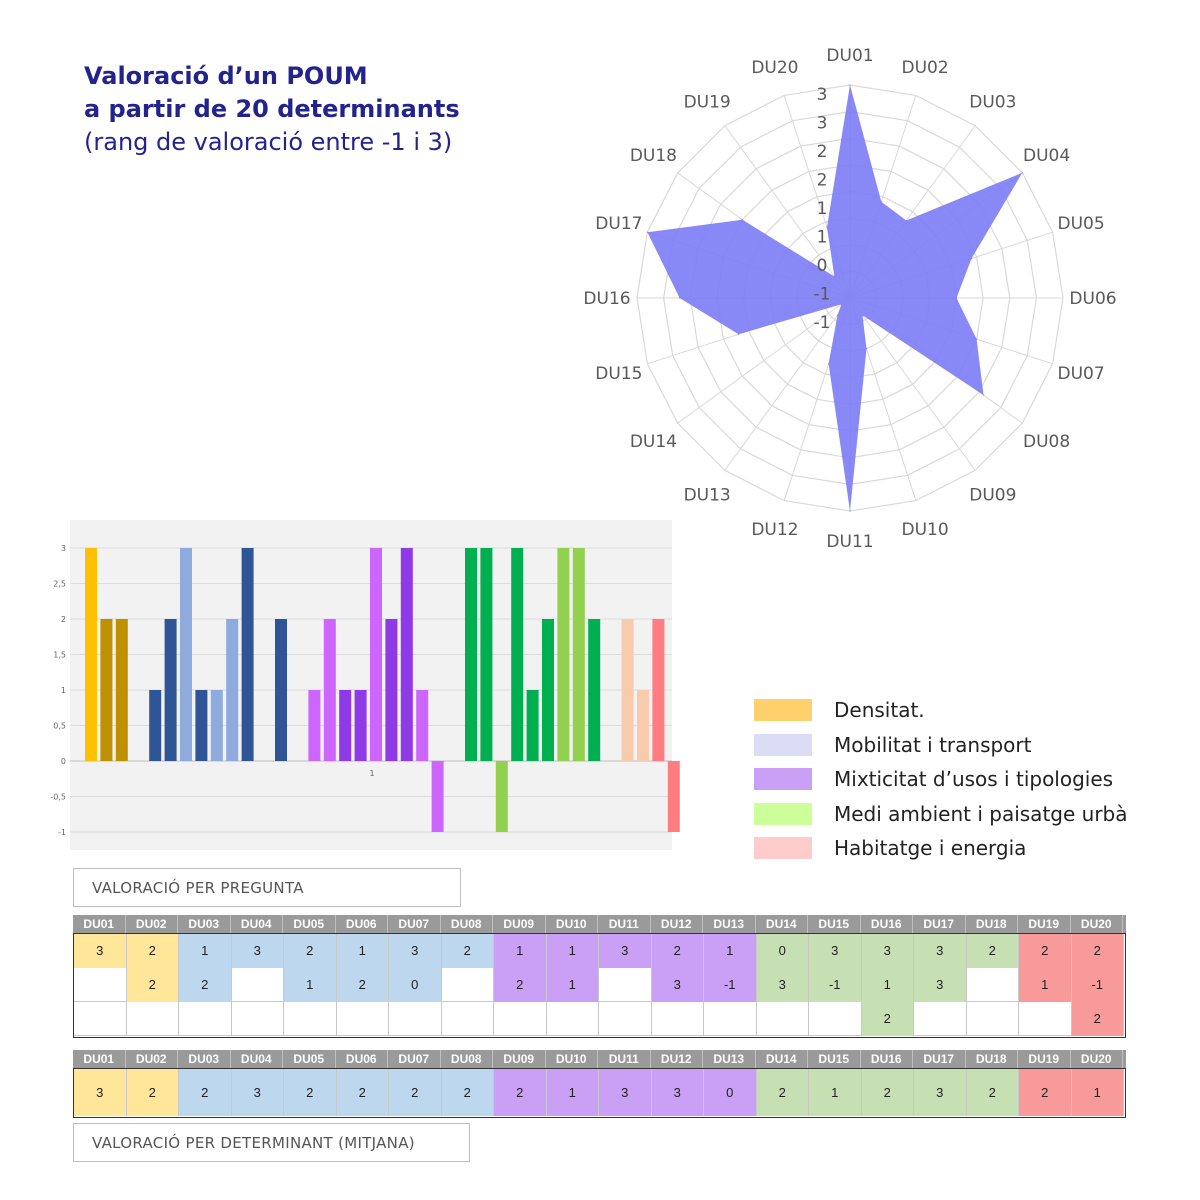 The width and height of the screenshot is (1200, 1200). I want to click on column-header: DU03, so click(204, 924).